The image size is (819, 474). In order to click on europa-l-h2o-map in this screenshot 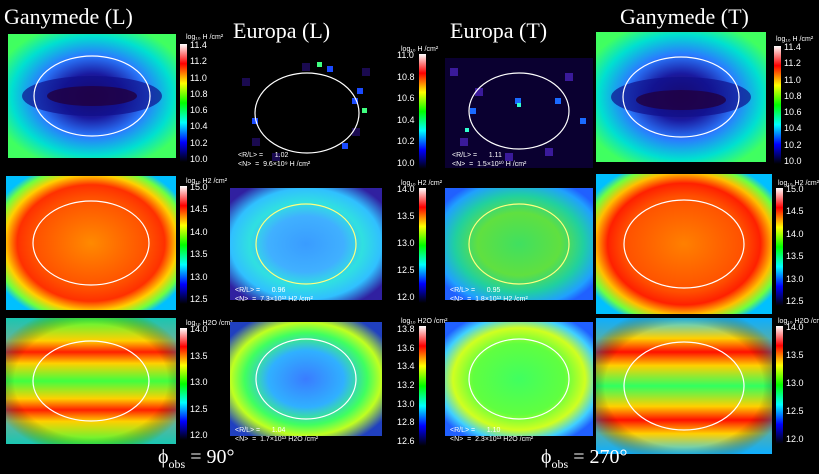, I will do `click(306, 379)`.